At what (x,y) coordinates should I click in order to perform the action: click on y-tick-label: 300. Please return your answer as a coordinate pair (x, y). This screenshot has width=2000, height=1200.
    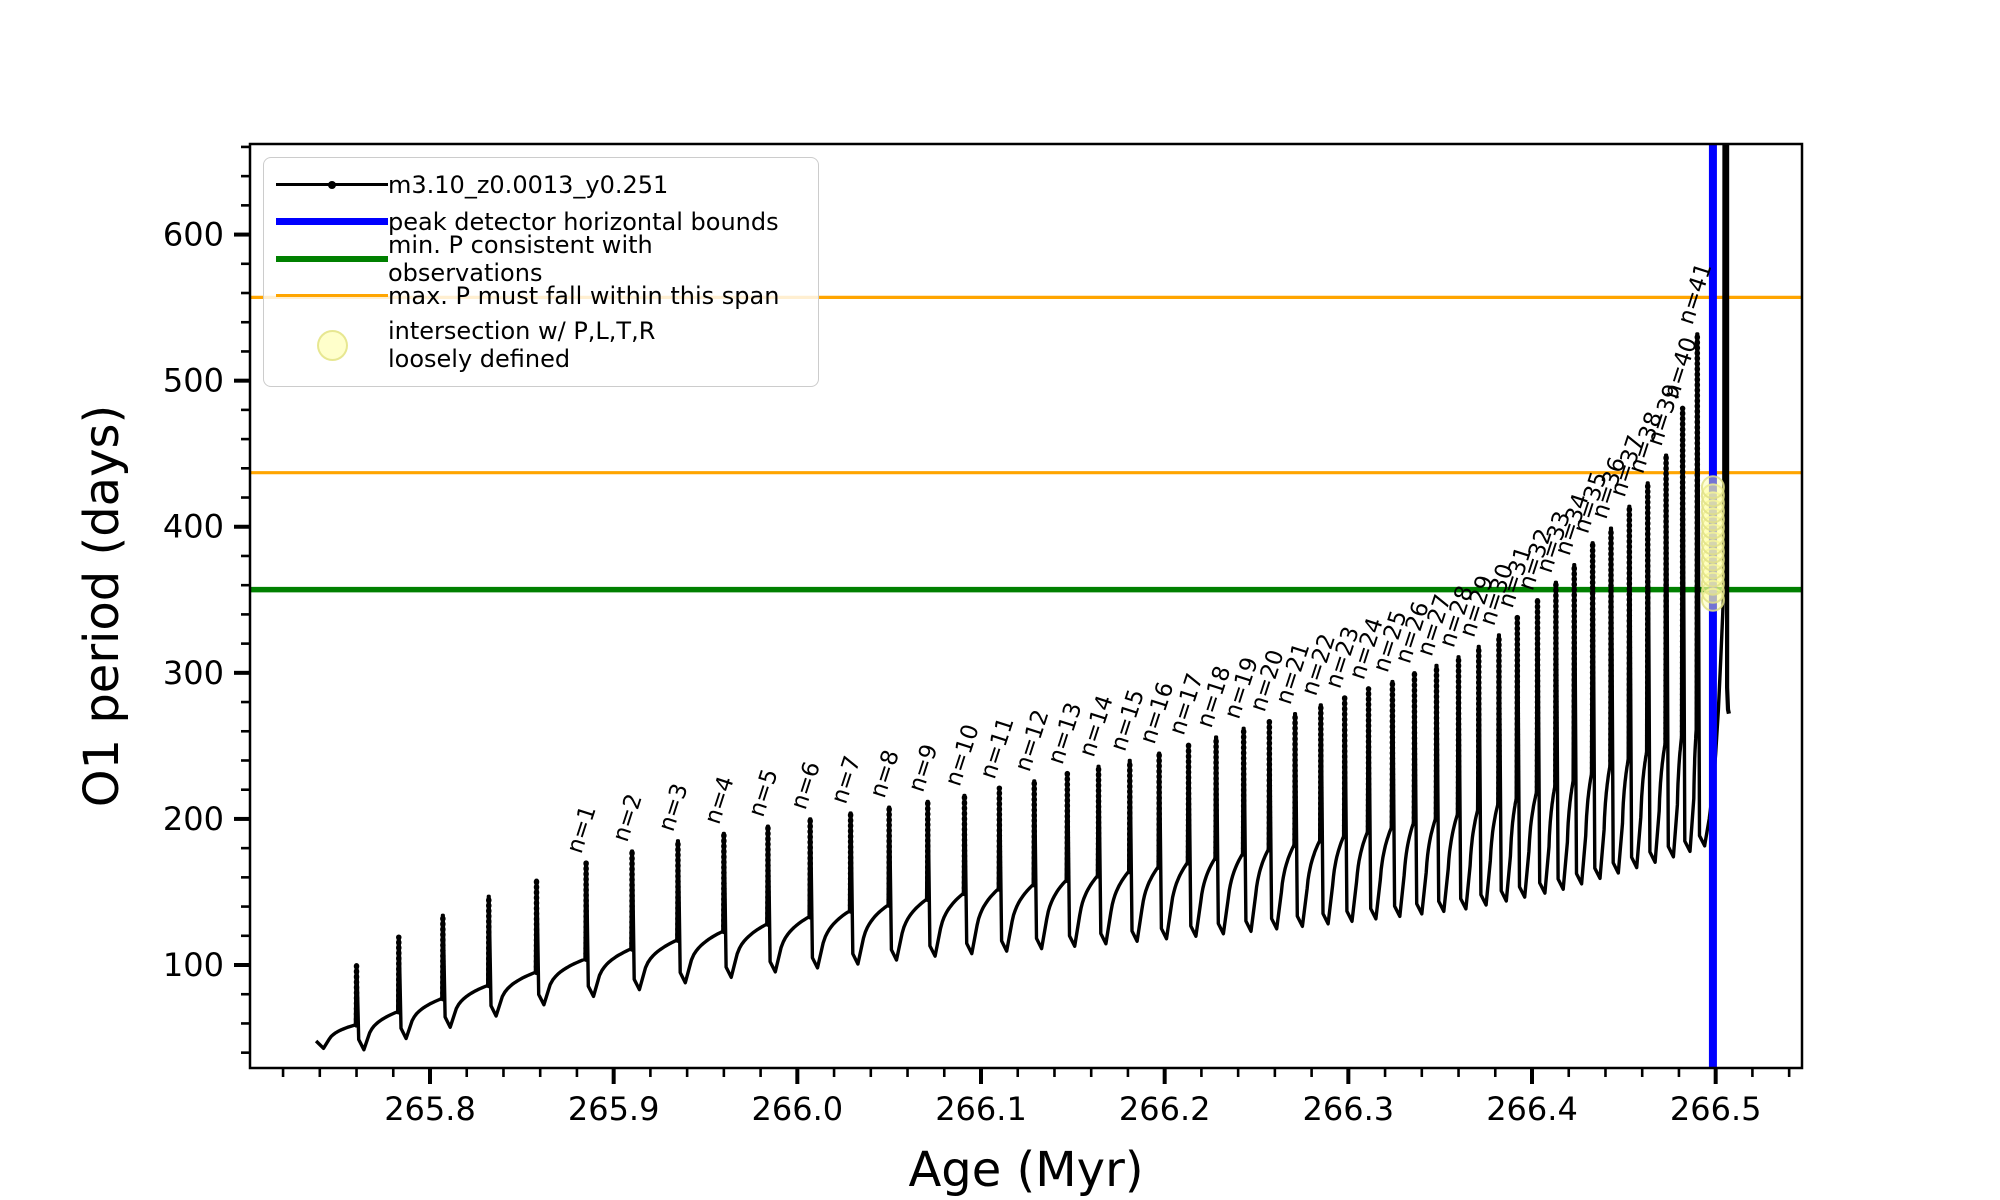
    Looking at the image, I should click on (193, 673).